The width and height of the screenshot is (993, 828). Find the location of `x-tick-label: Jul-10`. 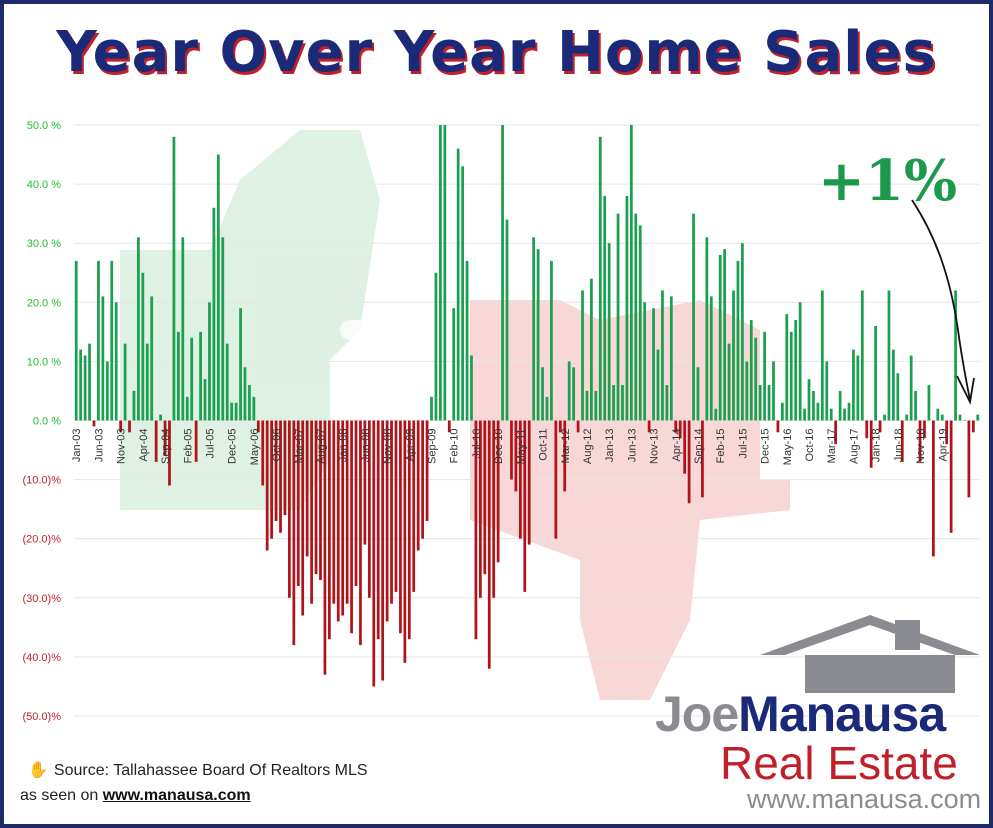

x-tick-label: Jul-10 is located at coordinates (477, 444).